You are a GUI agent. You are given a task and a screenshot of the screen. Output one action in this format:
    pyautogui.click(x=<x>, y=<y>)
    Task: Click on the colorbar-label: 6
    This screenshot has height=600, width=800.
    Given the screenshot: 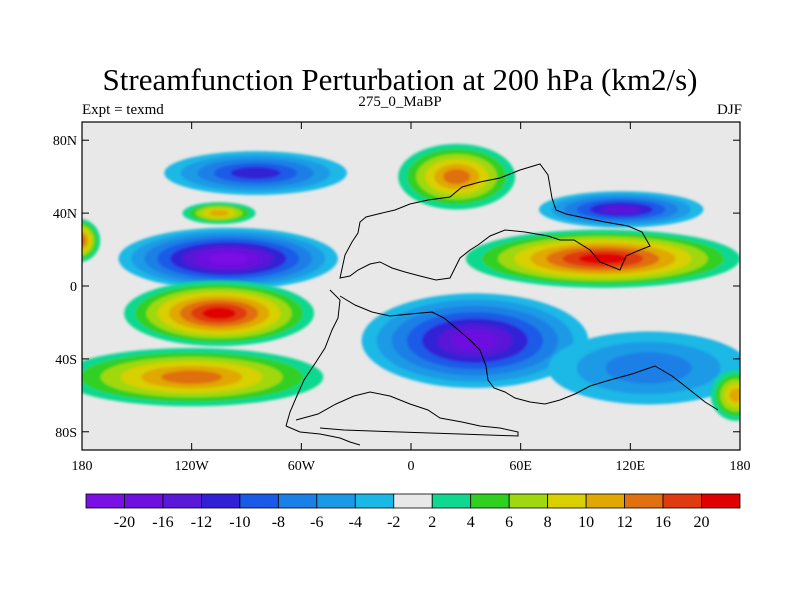 What is the action you would take?
    pyautogui.click(x=509, y=522)
    